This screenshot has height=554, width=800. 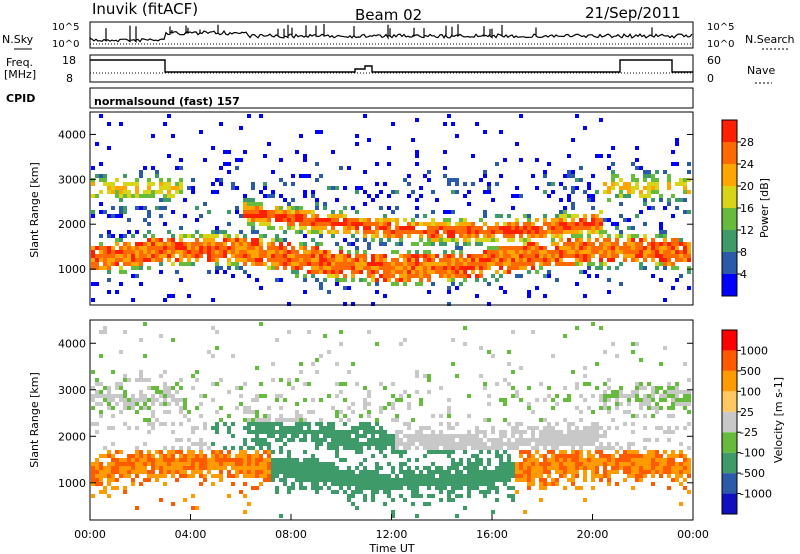 What do you see at coordinates (291, 534) in the screenshot?
I see `time-tick-label: 08:00` at bounding box center [291, 534].